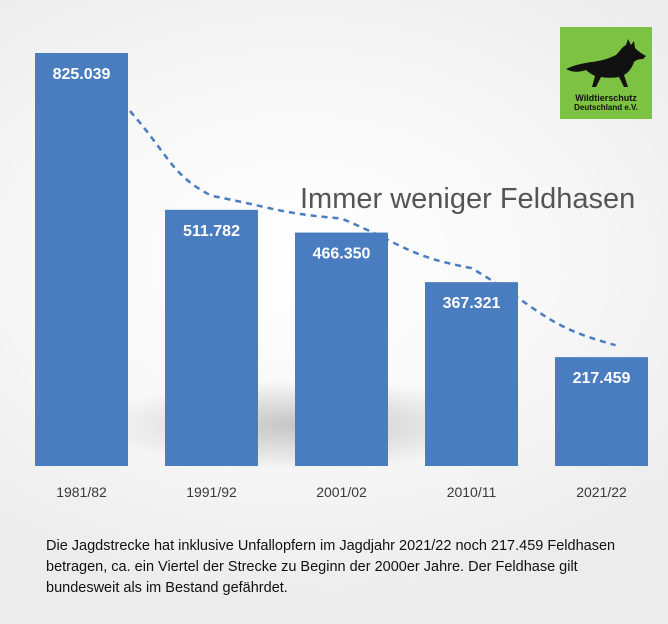  What do you see at coordinates (601, 492) in the screenshot?
I see `x-tick-2021/22: 2021/22` at bounding box center [601, 492].